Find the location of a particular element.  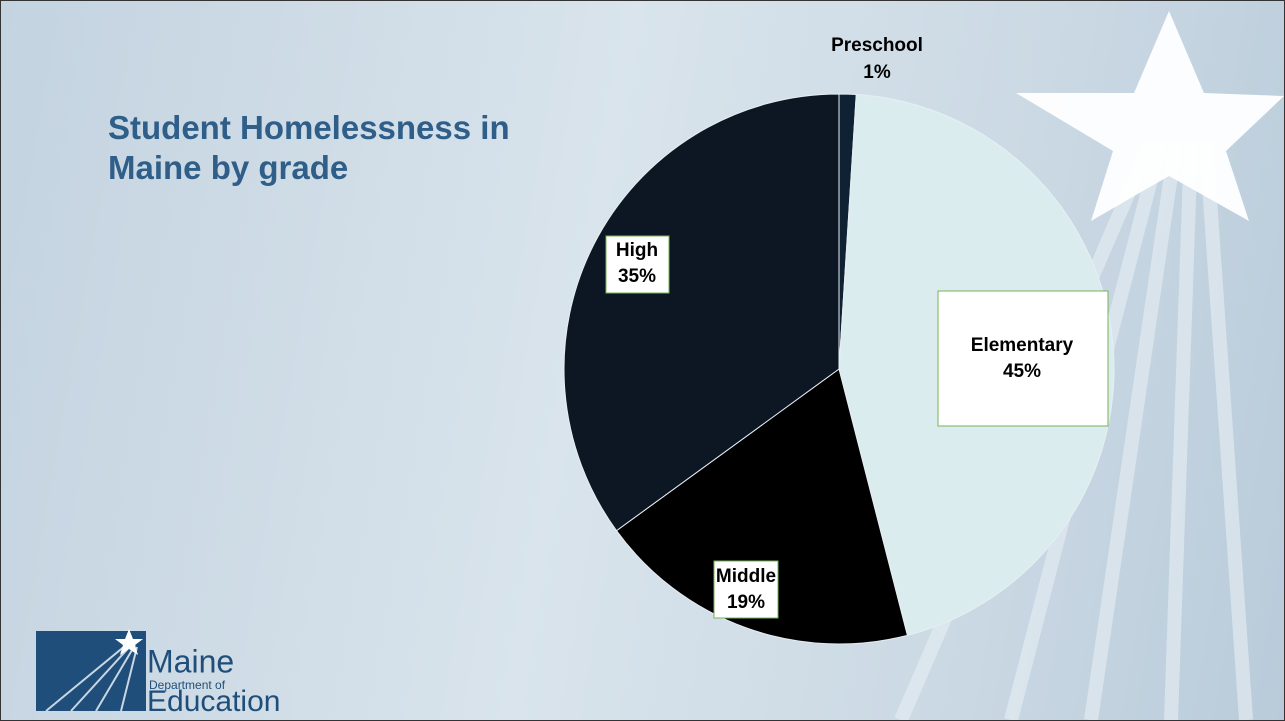

value-label: 19% is located at coordinates (746, 602).